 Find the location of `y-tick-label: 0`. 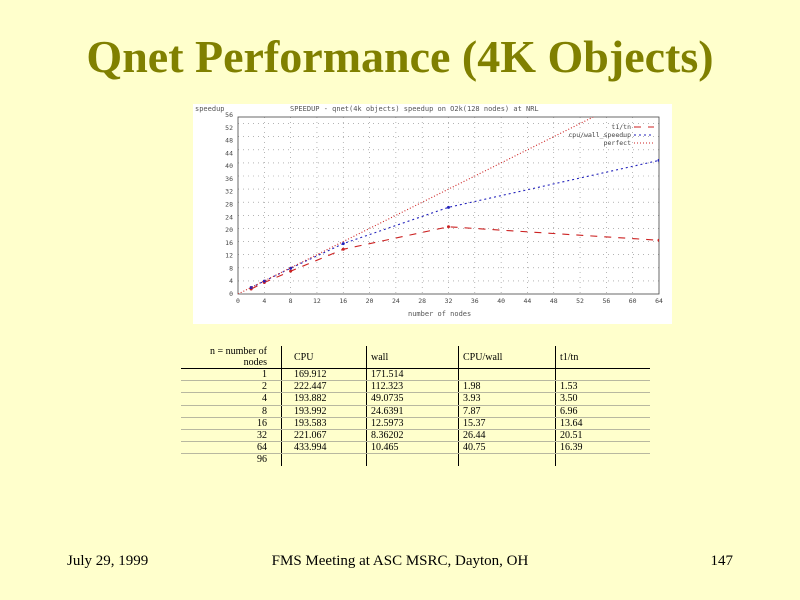

y-tick-label: 0 is located at coordinates (231, 294).